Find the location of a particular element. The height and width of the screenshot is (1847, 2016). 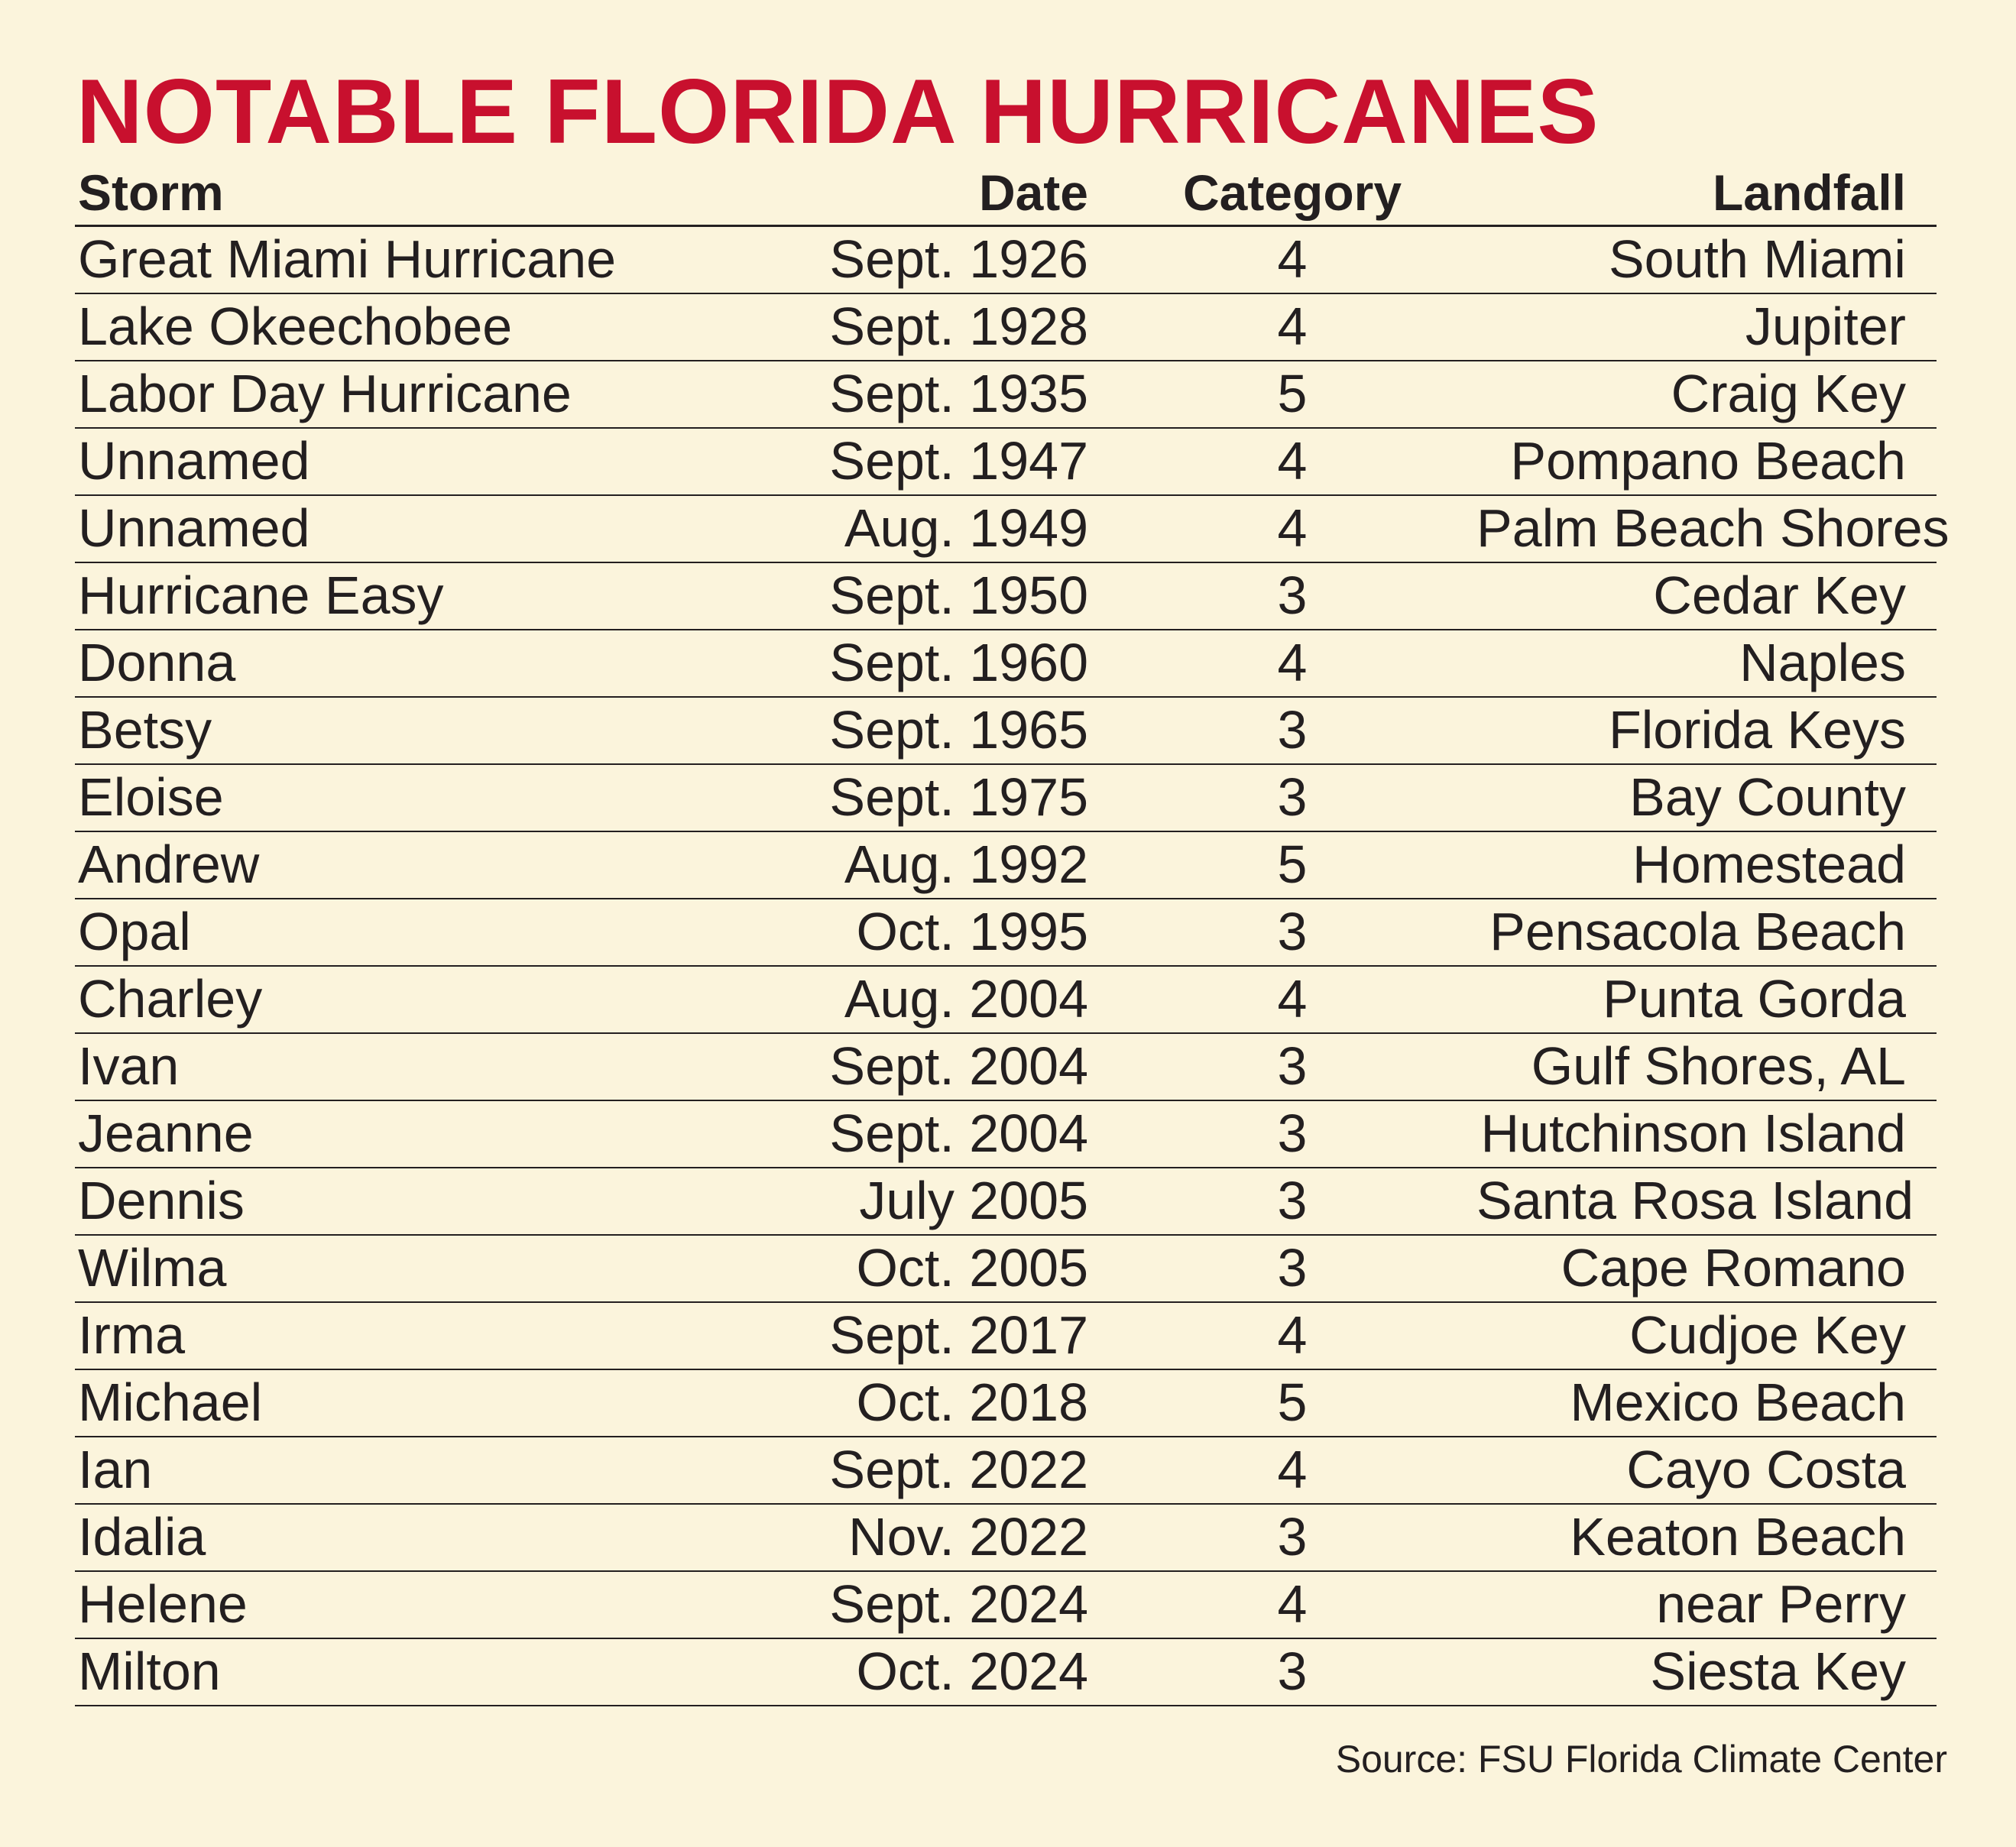

table-row: Jeanne Sept. 2004 3 Hutchinson Island is located at coordinates (1006, 1134).